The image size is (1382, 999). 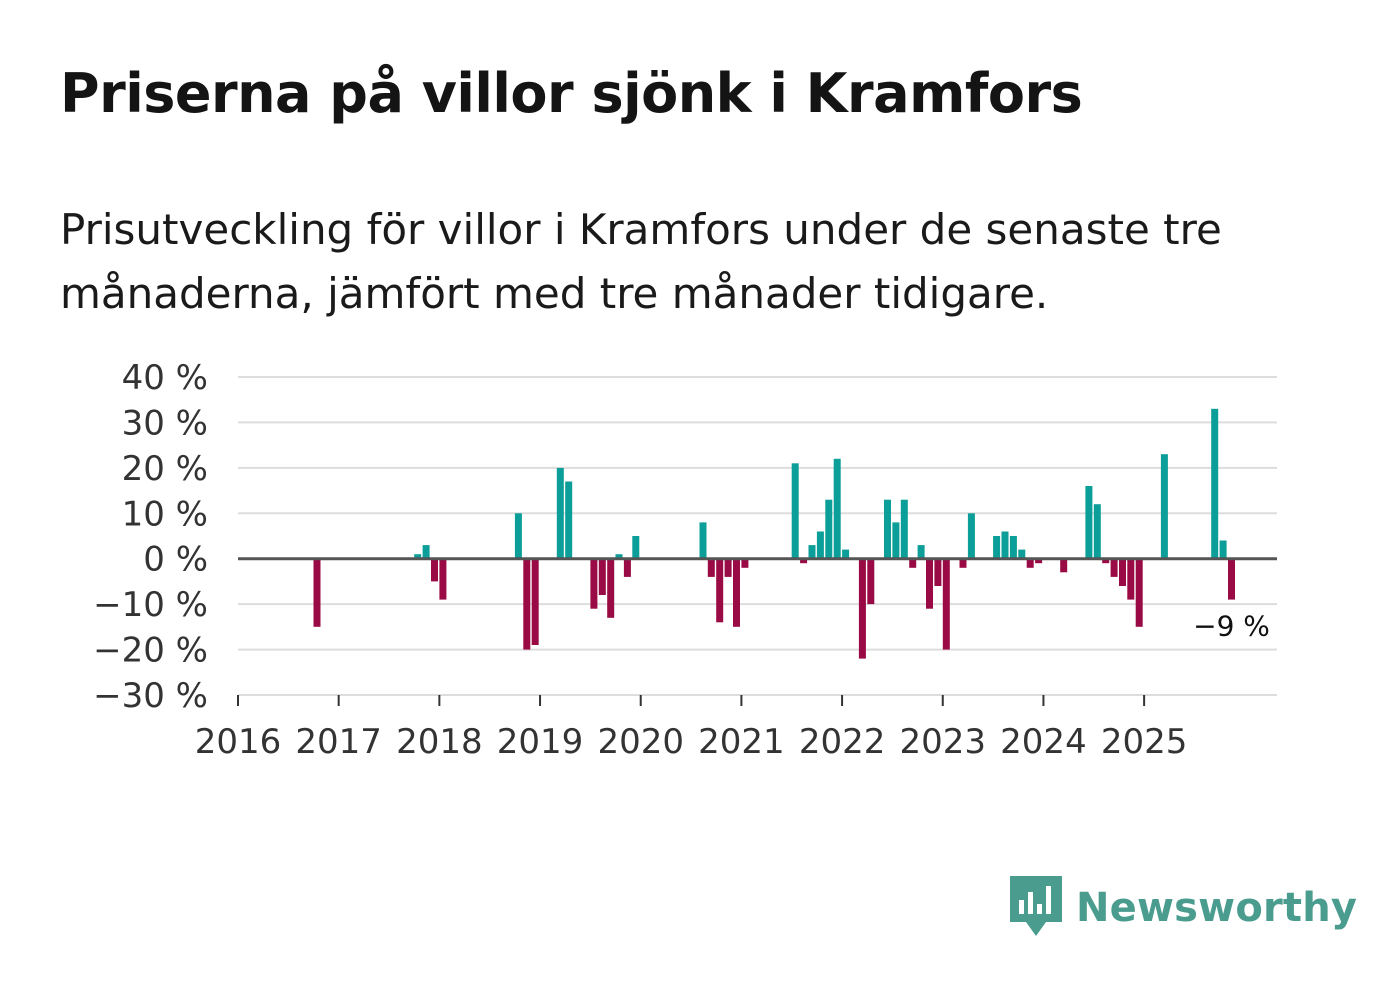 I want to click on y-tick-label: −10 %, so click(x=150, y=605).